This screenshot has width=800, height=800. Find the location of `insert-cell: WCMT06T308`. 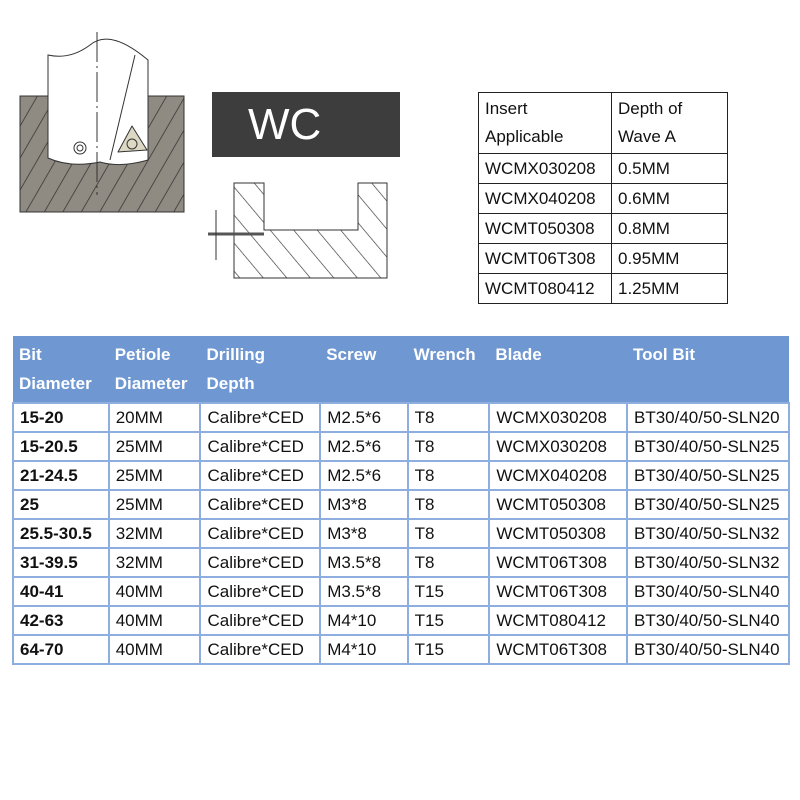

insert-cell: WCMT06T308 is located at coordinates (545, 258).